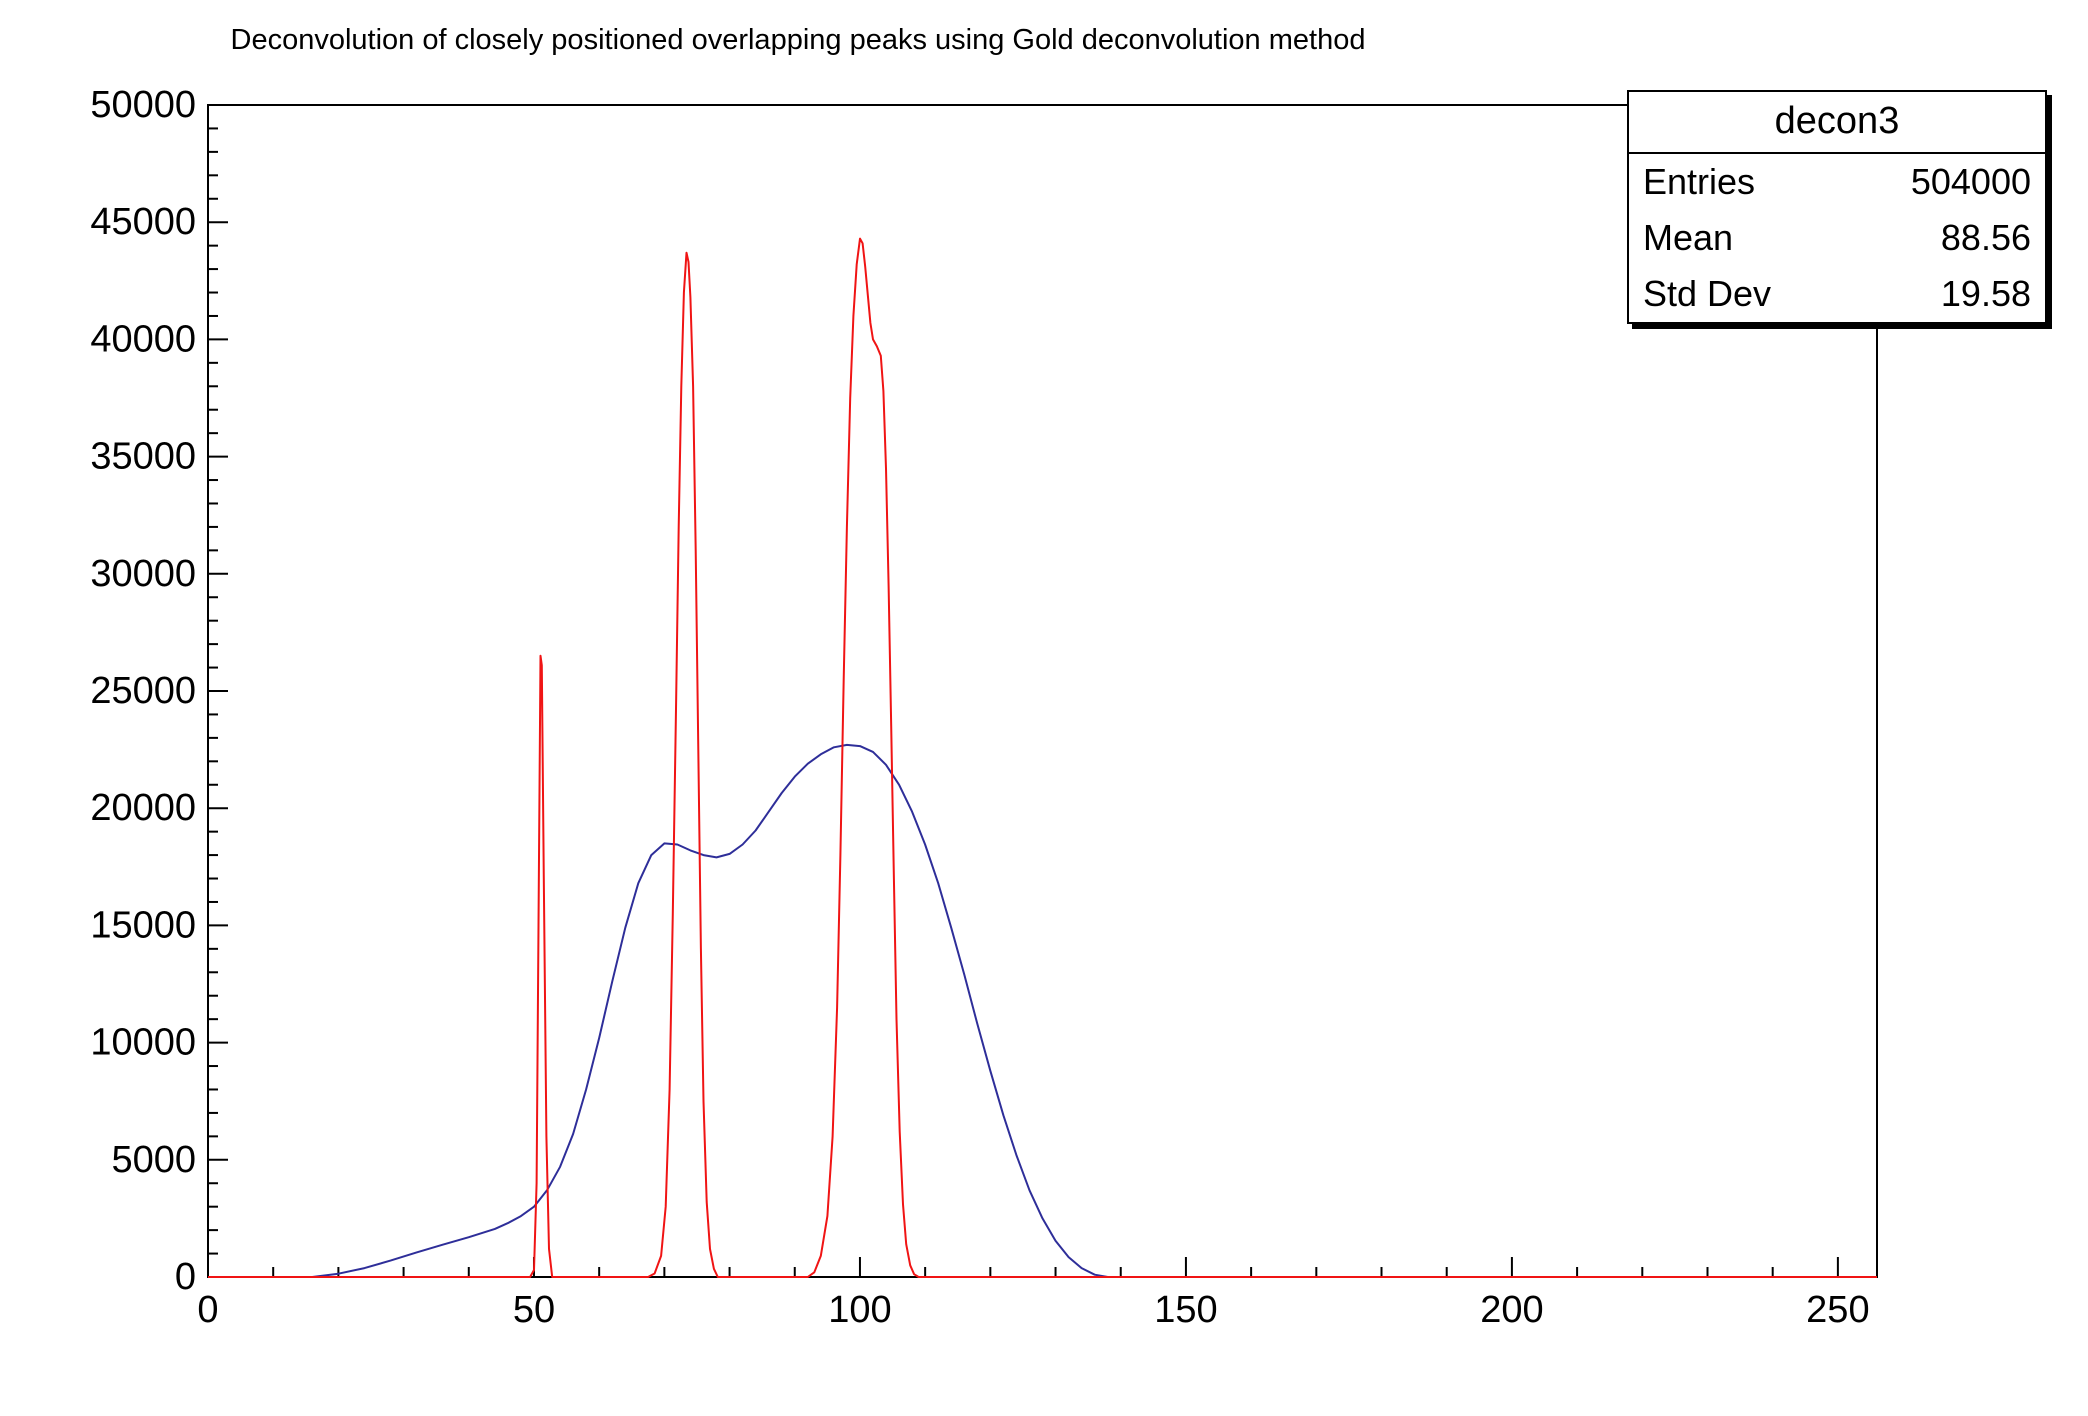 This screenshot has width=2088, height=1416. What do you see at coordinates (143, 691) in the screenshot?
I see `y-tick-label: 25000` at bounding box center [143, 691].